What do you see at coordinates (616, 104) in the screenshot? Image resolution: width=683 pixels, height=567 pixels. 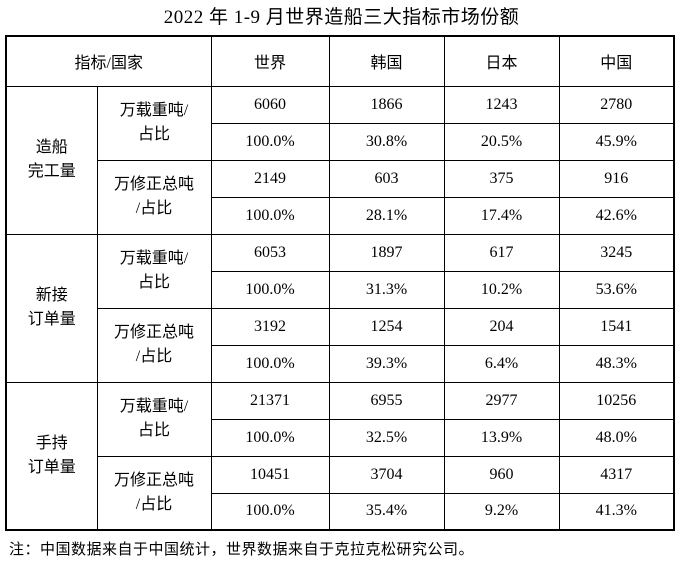 I see `value-cell: 2780` at bounding box center [616, 104].